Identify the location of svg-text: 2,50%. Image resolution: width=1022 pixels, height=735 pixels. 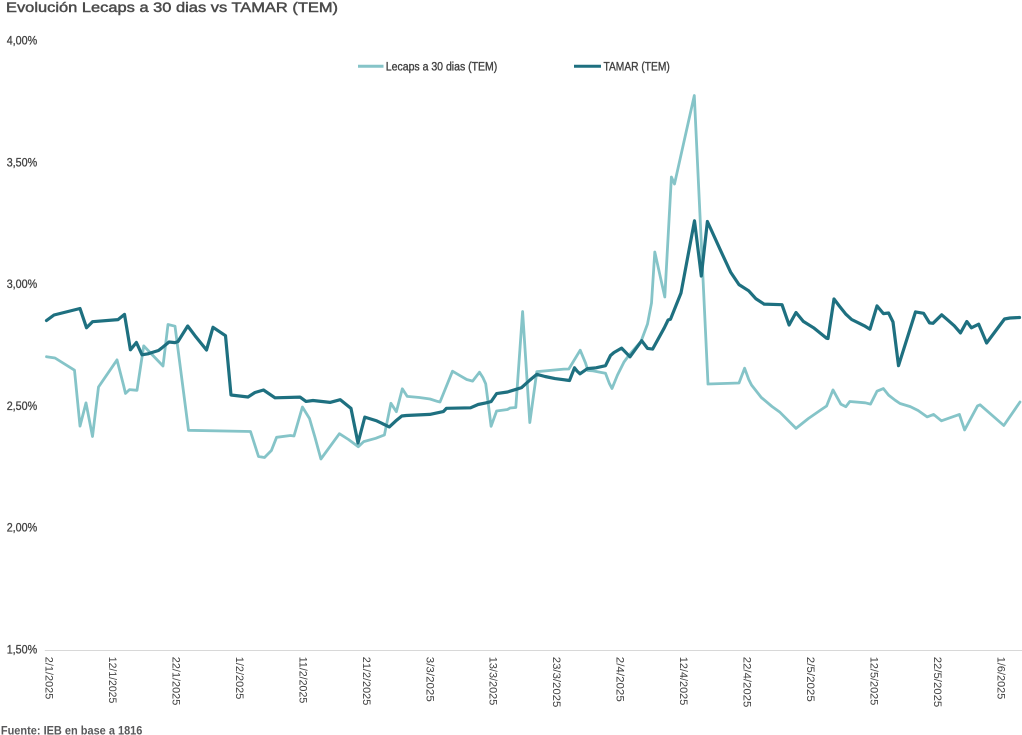
(22, 406).